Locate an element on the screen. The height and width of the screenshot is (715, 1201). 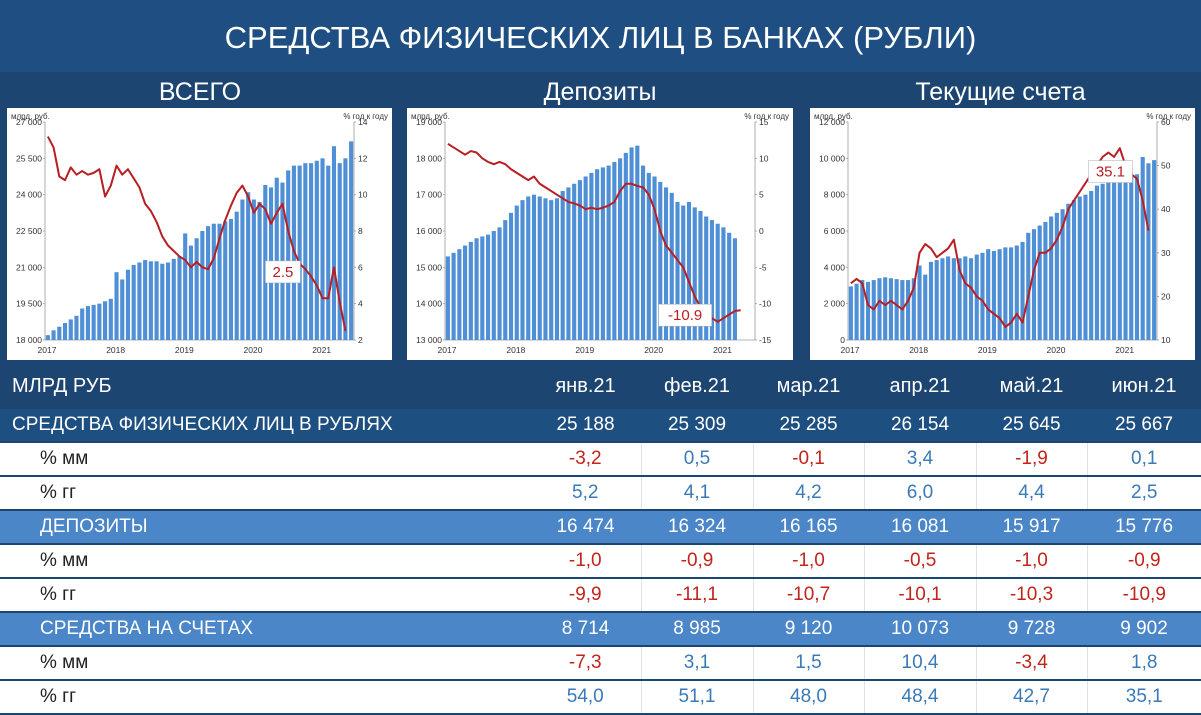
x-tick-label: 2018 is located at coordinates (918, 350).